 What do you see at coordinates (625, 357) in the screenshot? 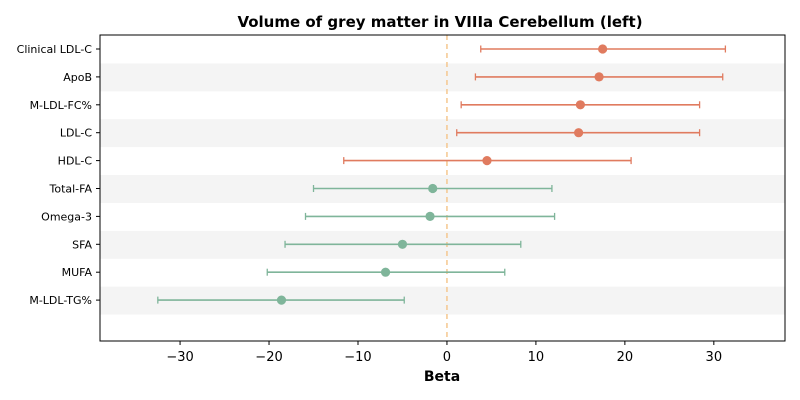
I see `x-tick-label: 20` at bounding box center [625, 357].